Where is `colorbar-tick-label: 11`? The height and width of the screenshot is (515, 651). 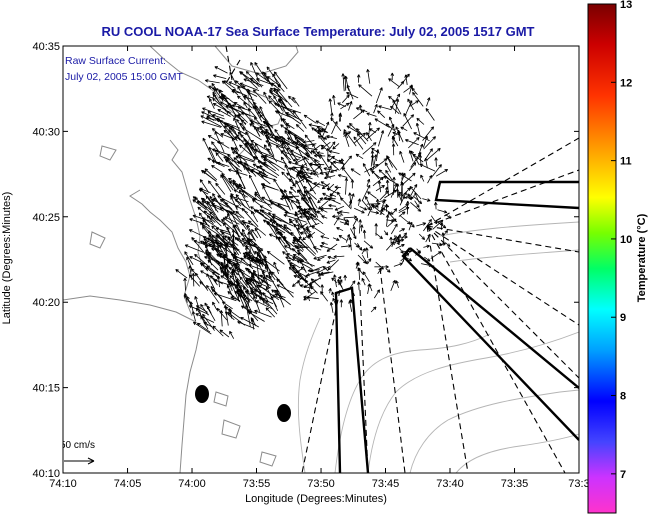
colorbar-tick-label: 11 is located at coordinates (626, 162).